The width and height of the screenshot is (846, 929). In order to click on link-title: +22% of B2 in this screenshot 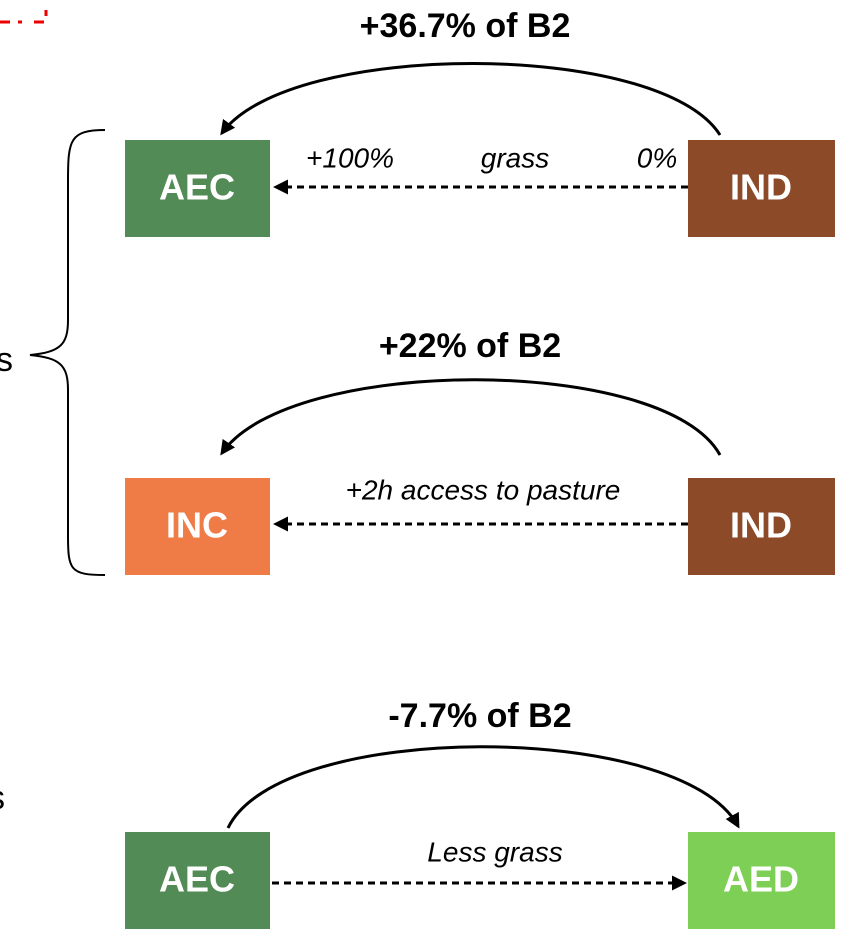, I will do `click(470, 346)`.